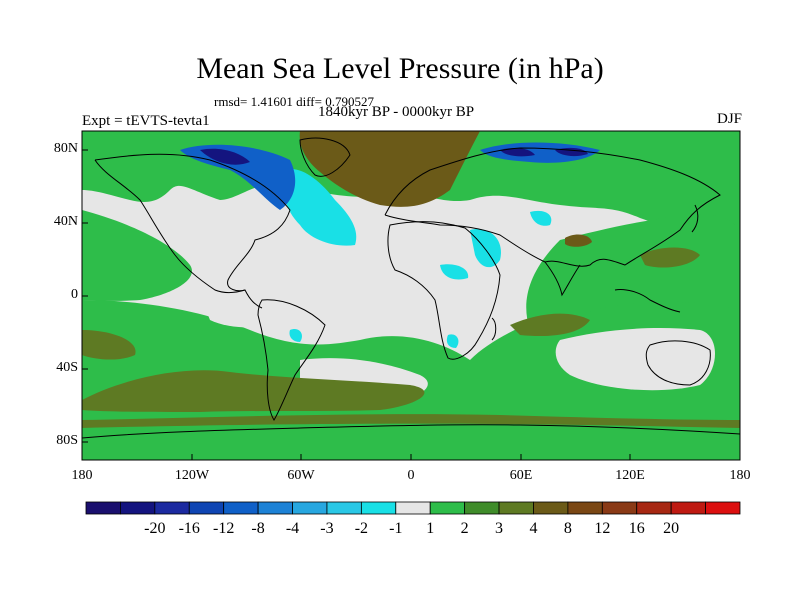 The width and height of the screenshot is (800, 600). What do you see at coordinates (671, 528) in the screenshot?
I see `colorbar-label: 20` at bounding box center [671, 528].